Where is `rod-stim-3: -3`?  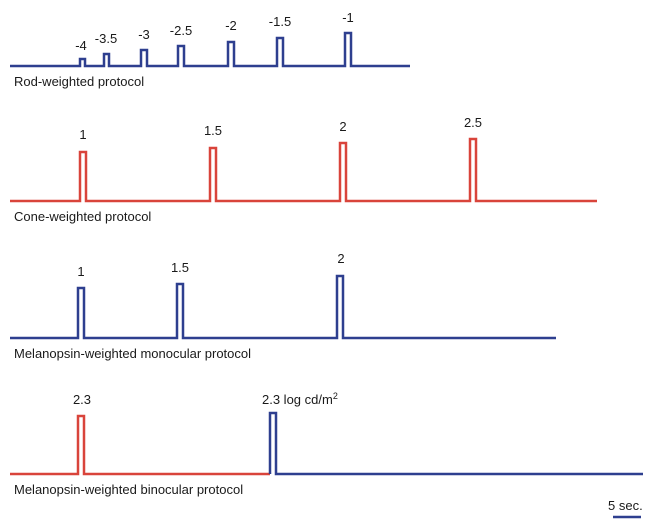 rod-stim-3: -3 is located at coordinates (144, 34).